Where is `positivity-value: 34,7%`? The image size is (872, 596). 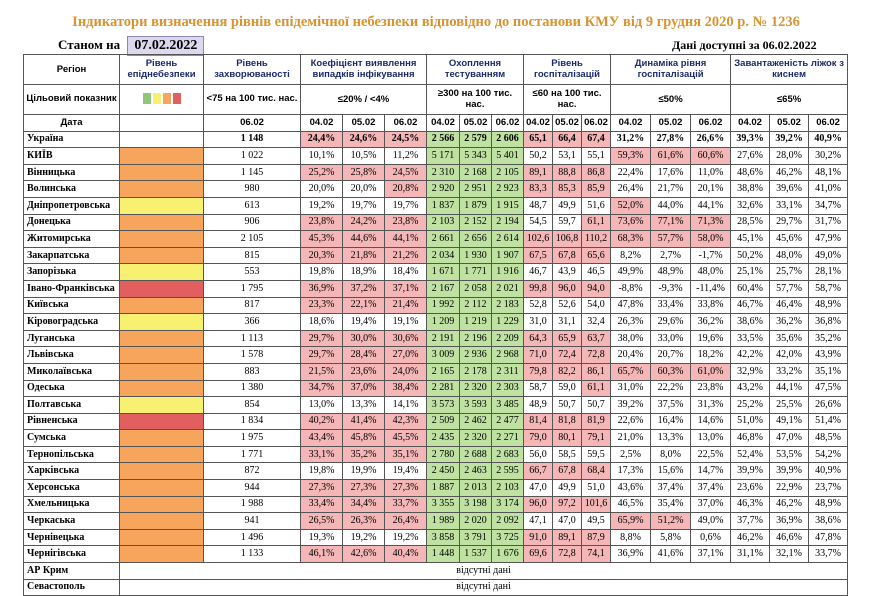
positivity-value: 34,7% is located at coordinates (321, 388).